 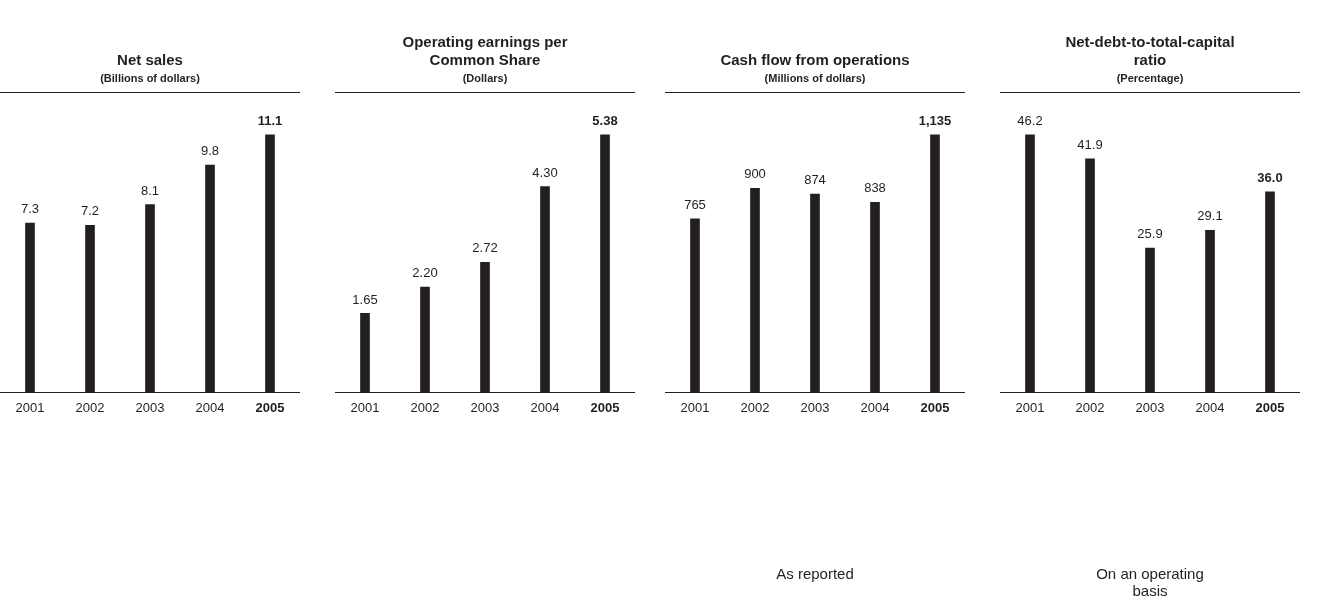 What do you see at coordinates (210, 151) in the screenshot?
I see `data-label: 9.8` at bounding box center [210, 151].